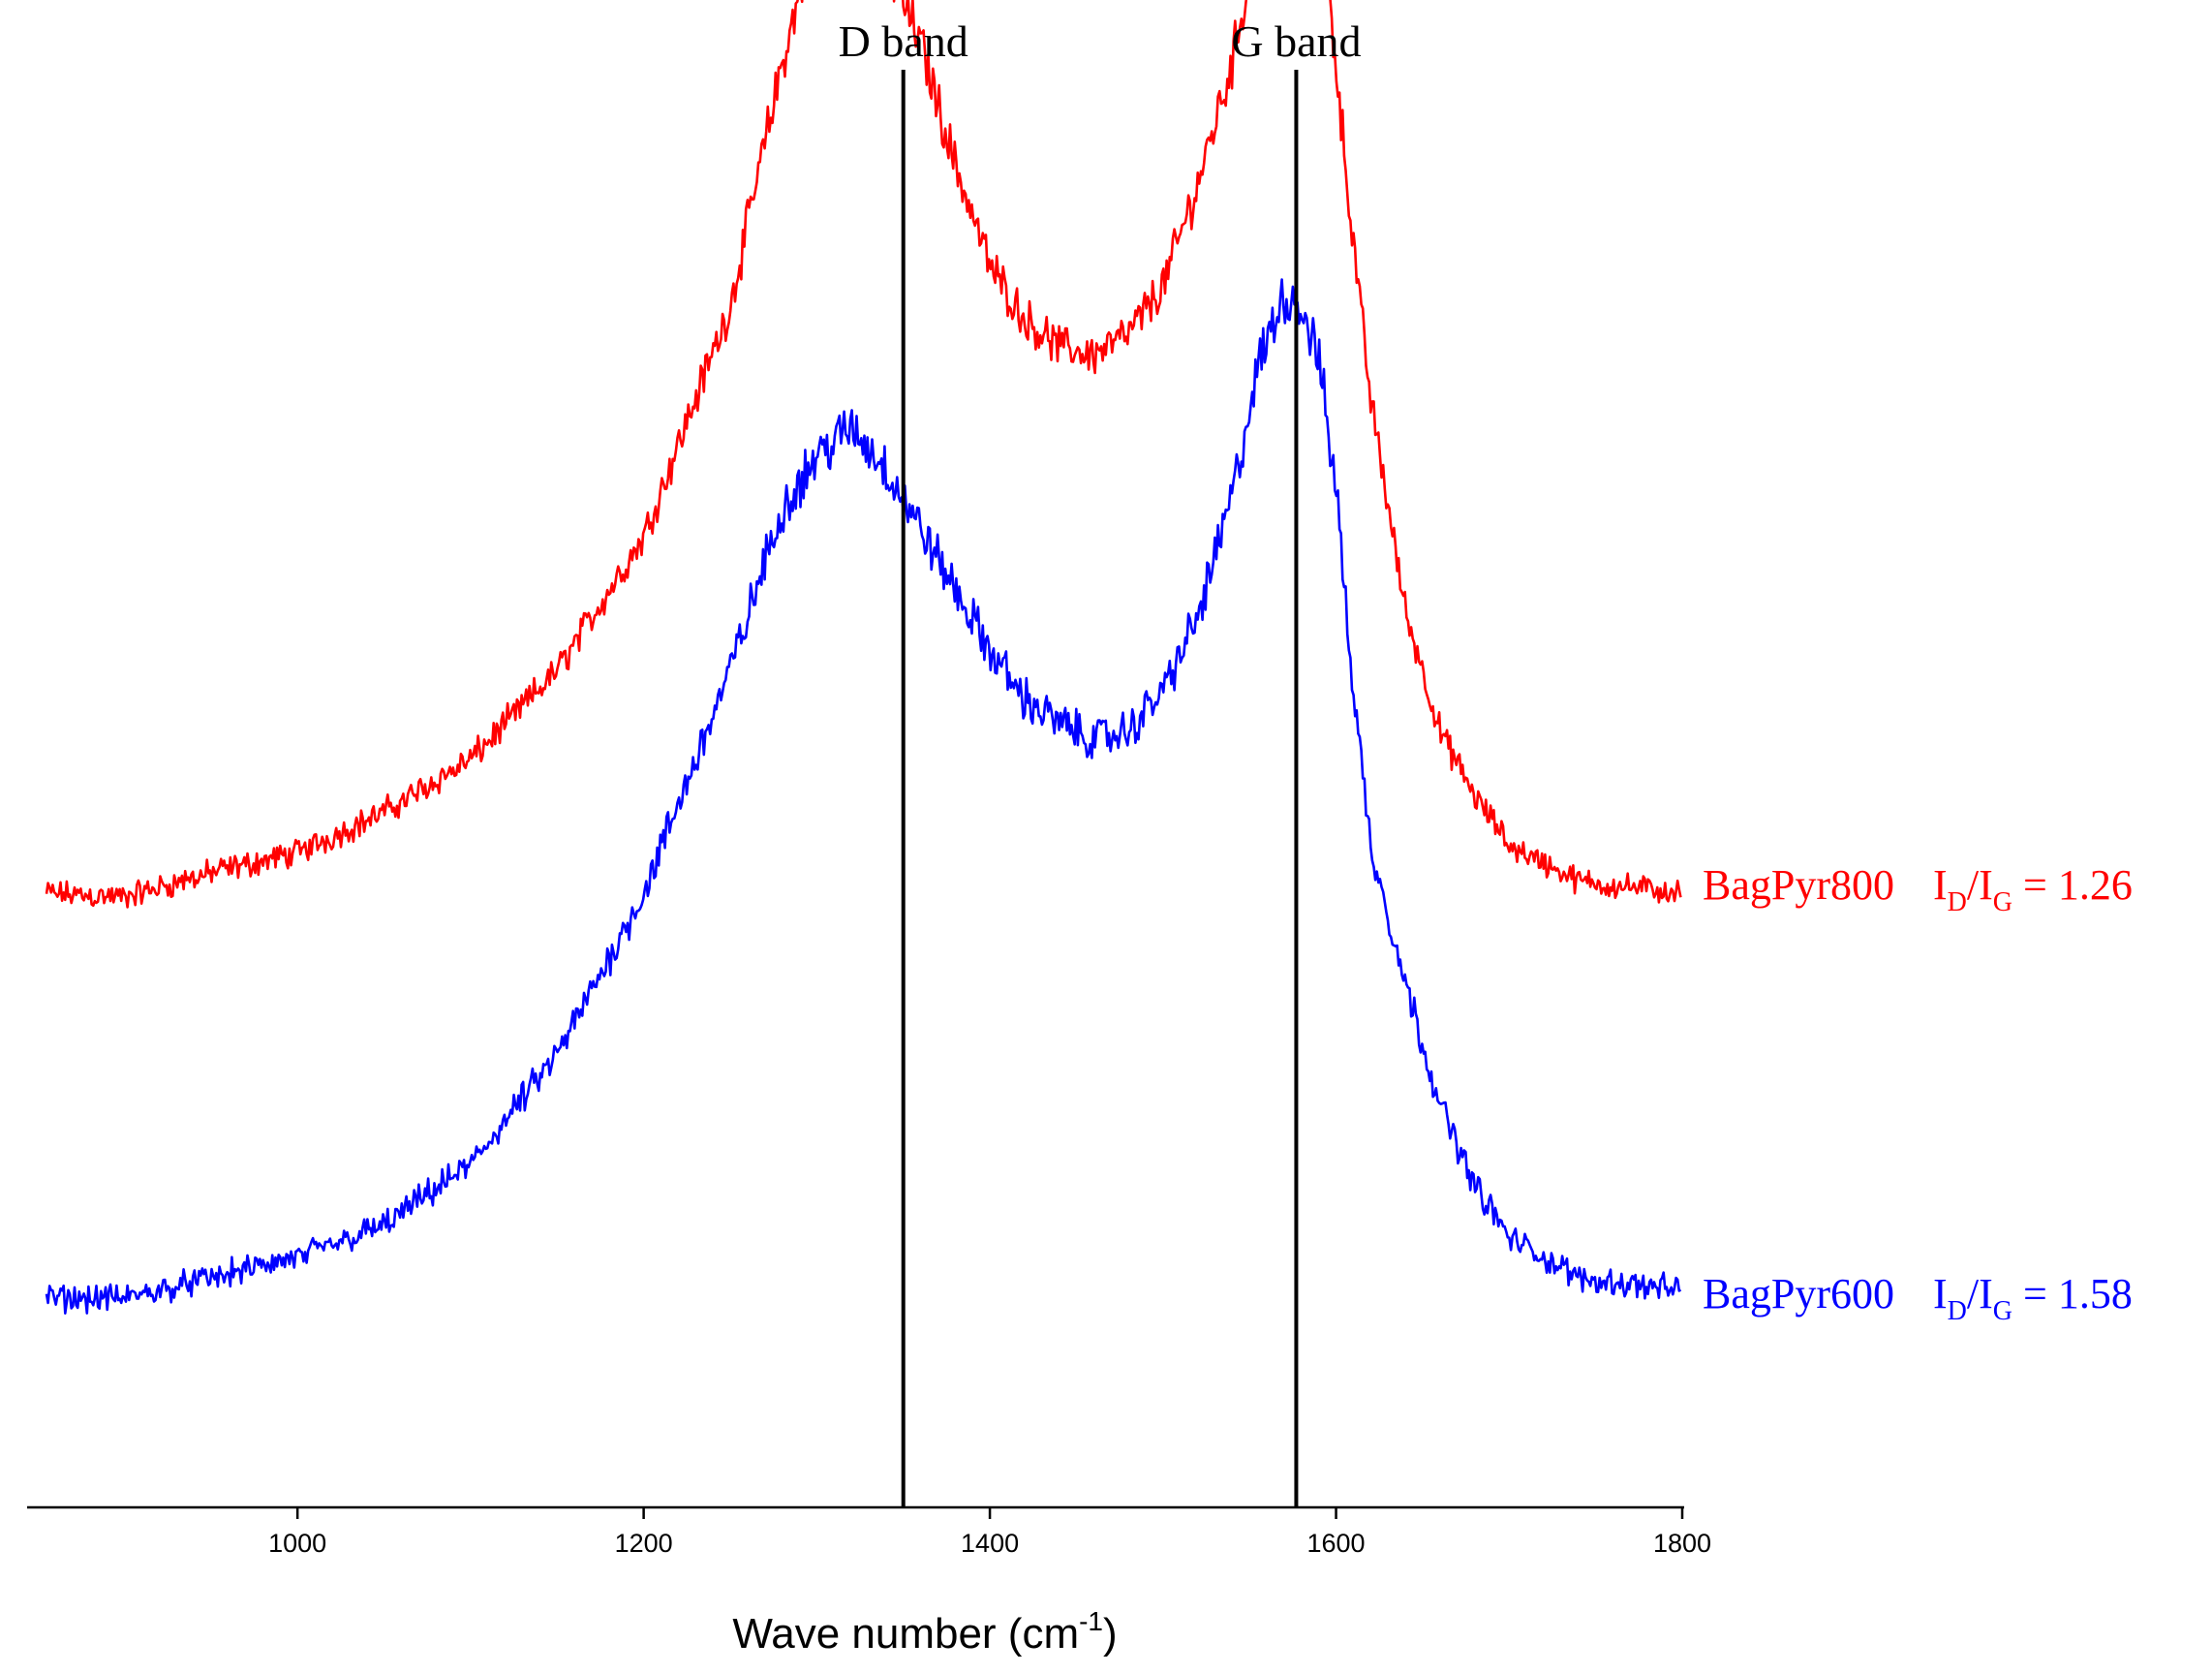 The image size is (2212, 1674). What do you see at coordinates (297, 1543) in the screenshot?
I see `x-tick-label: 1000` at bounding box center [297, 1543].